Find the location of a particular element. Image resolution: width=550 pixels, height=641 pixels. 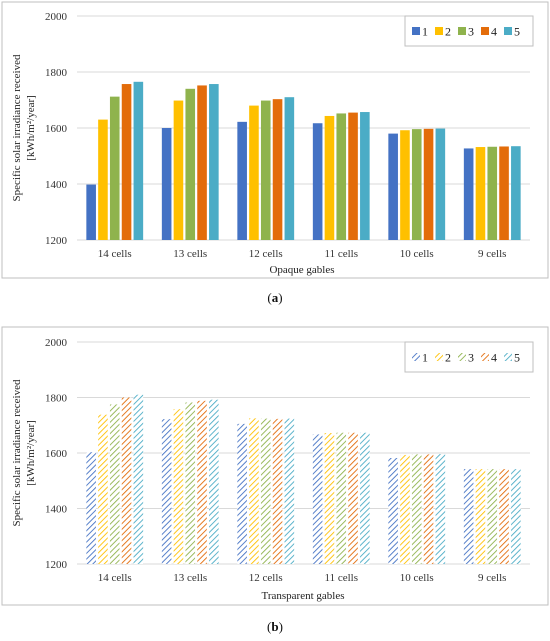

x-axis-title: Opaque gables is located at coordinates (301, 270).